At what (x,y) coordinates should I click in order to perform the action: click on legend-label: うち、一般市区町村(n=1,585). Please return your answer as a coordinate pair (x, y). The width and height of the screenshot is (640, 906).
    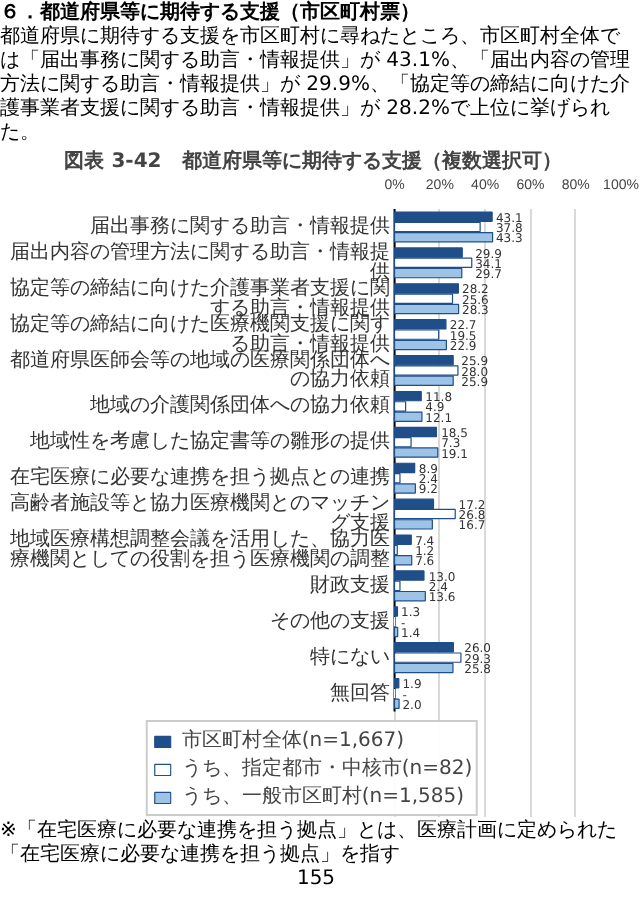
    Looking at the image, I should click on (323, 796).